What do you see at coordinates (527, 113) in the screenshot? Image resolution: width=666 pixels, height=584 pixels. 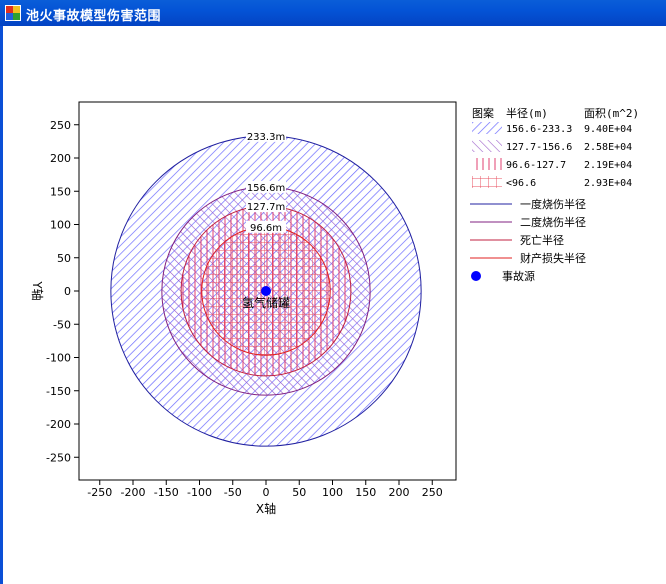 I see `legend-header-radius: 半径(m)` at bounding box center [527, 113].